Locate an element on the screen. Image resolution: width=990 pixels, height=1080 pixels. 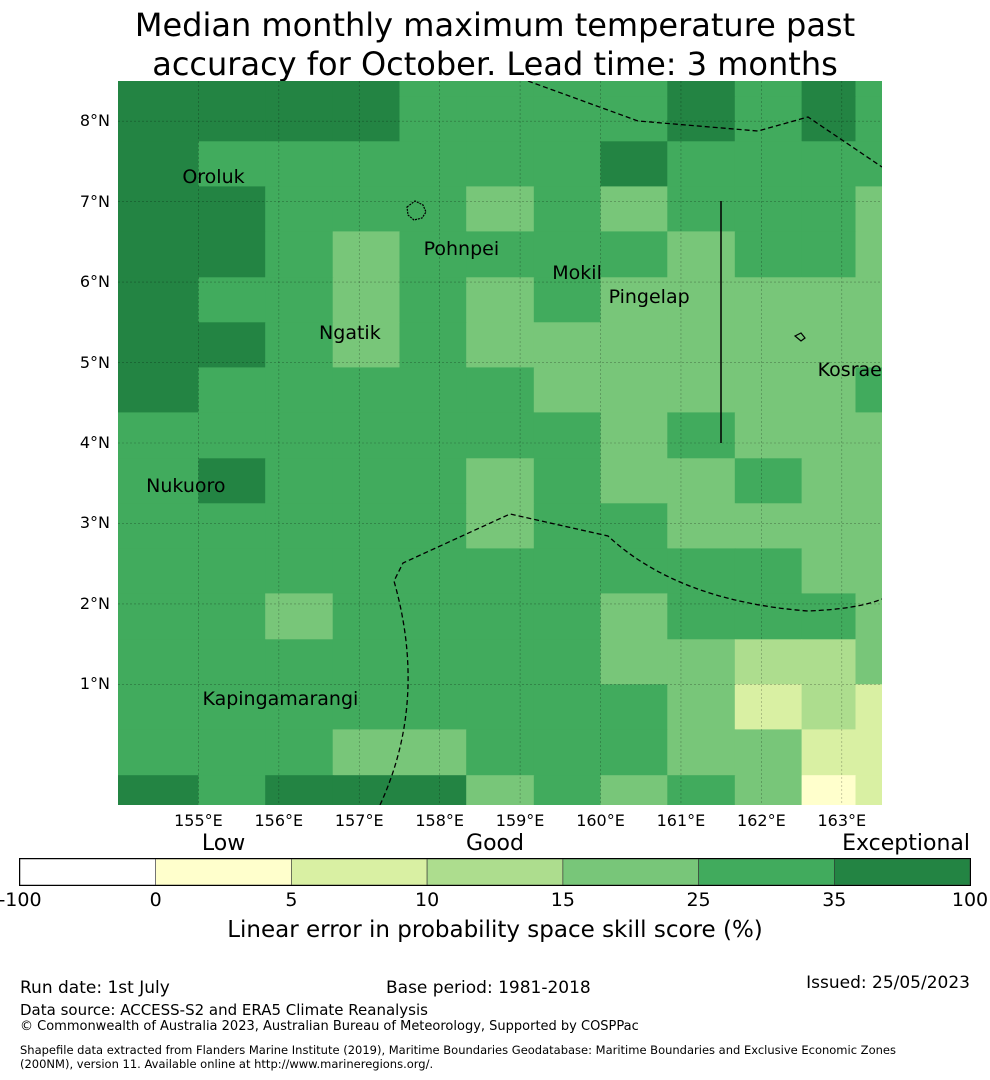
place-label: Mokil is located at coordinates (577, 273).